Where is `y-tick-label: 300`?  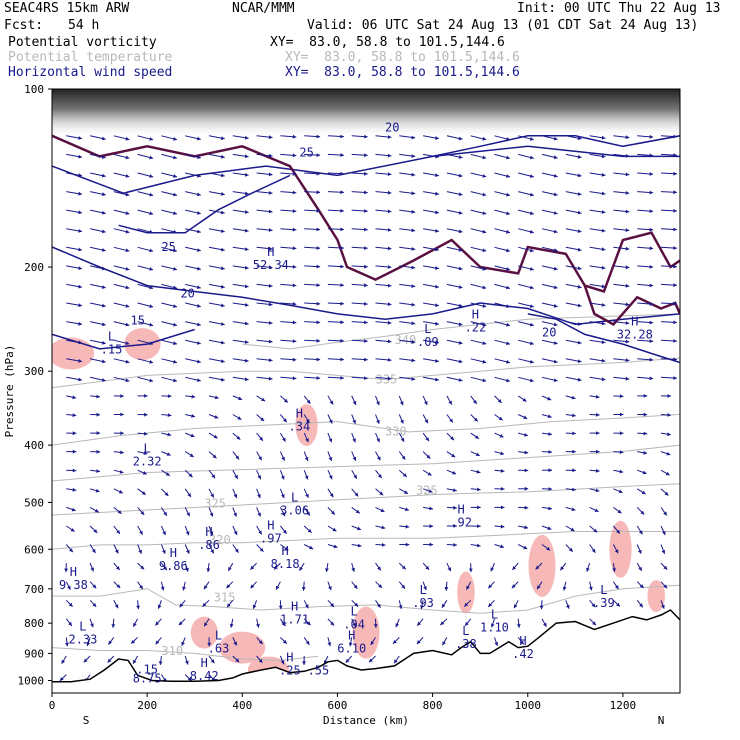
y-tick-label: 300 is located at coordinates (34, 371).